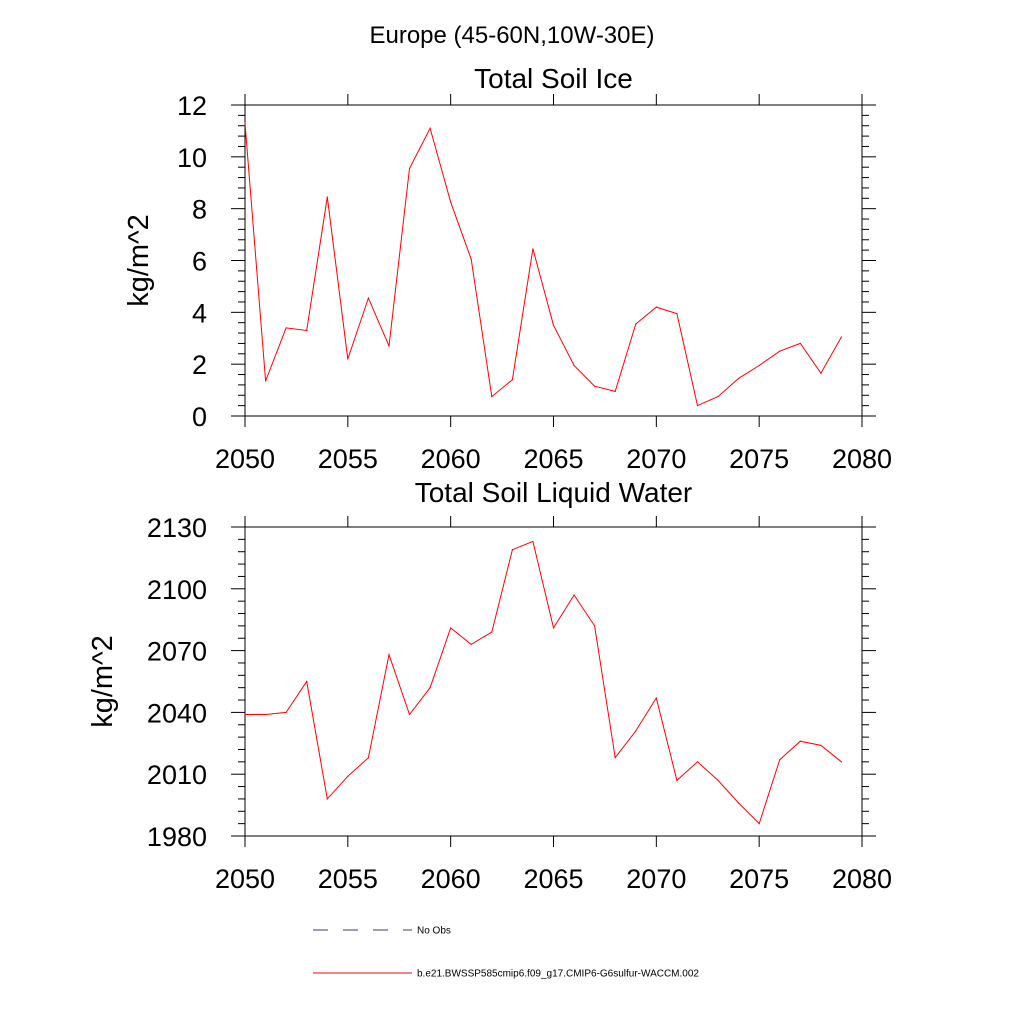  Describe the element at coordinates (177, 652) in the screenshot. I see `y-tick-label: 2070` at that location.